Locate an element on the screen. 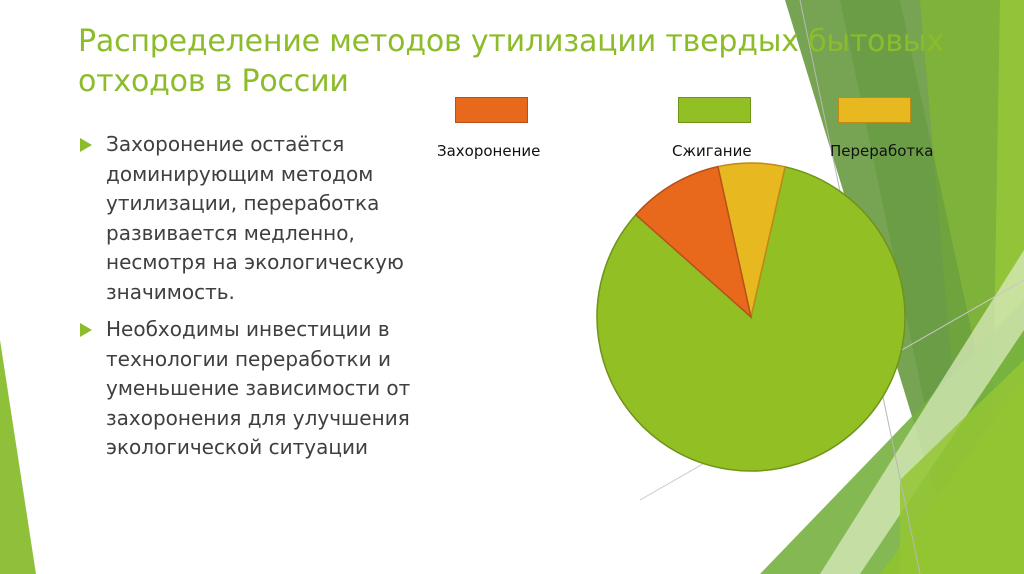  legend-label-incineration: Сжигание is located at coordinates (712, 151).